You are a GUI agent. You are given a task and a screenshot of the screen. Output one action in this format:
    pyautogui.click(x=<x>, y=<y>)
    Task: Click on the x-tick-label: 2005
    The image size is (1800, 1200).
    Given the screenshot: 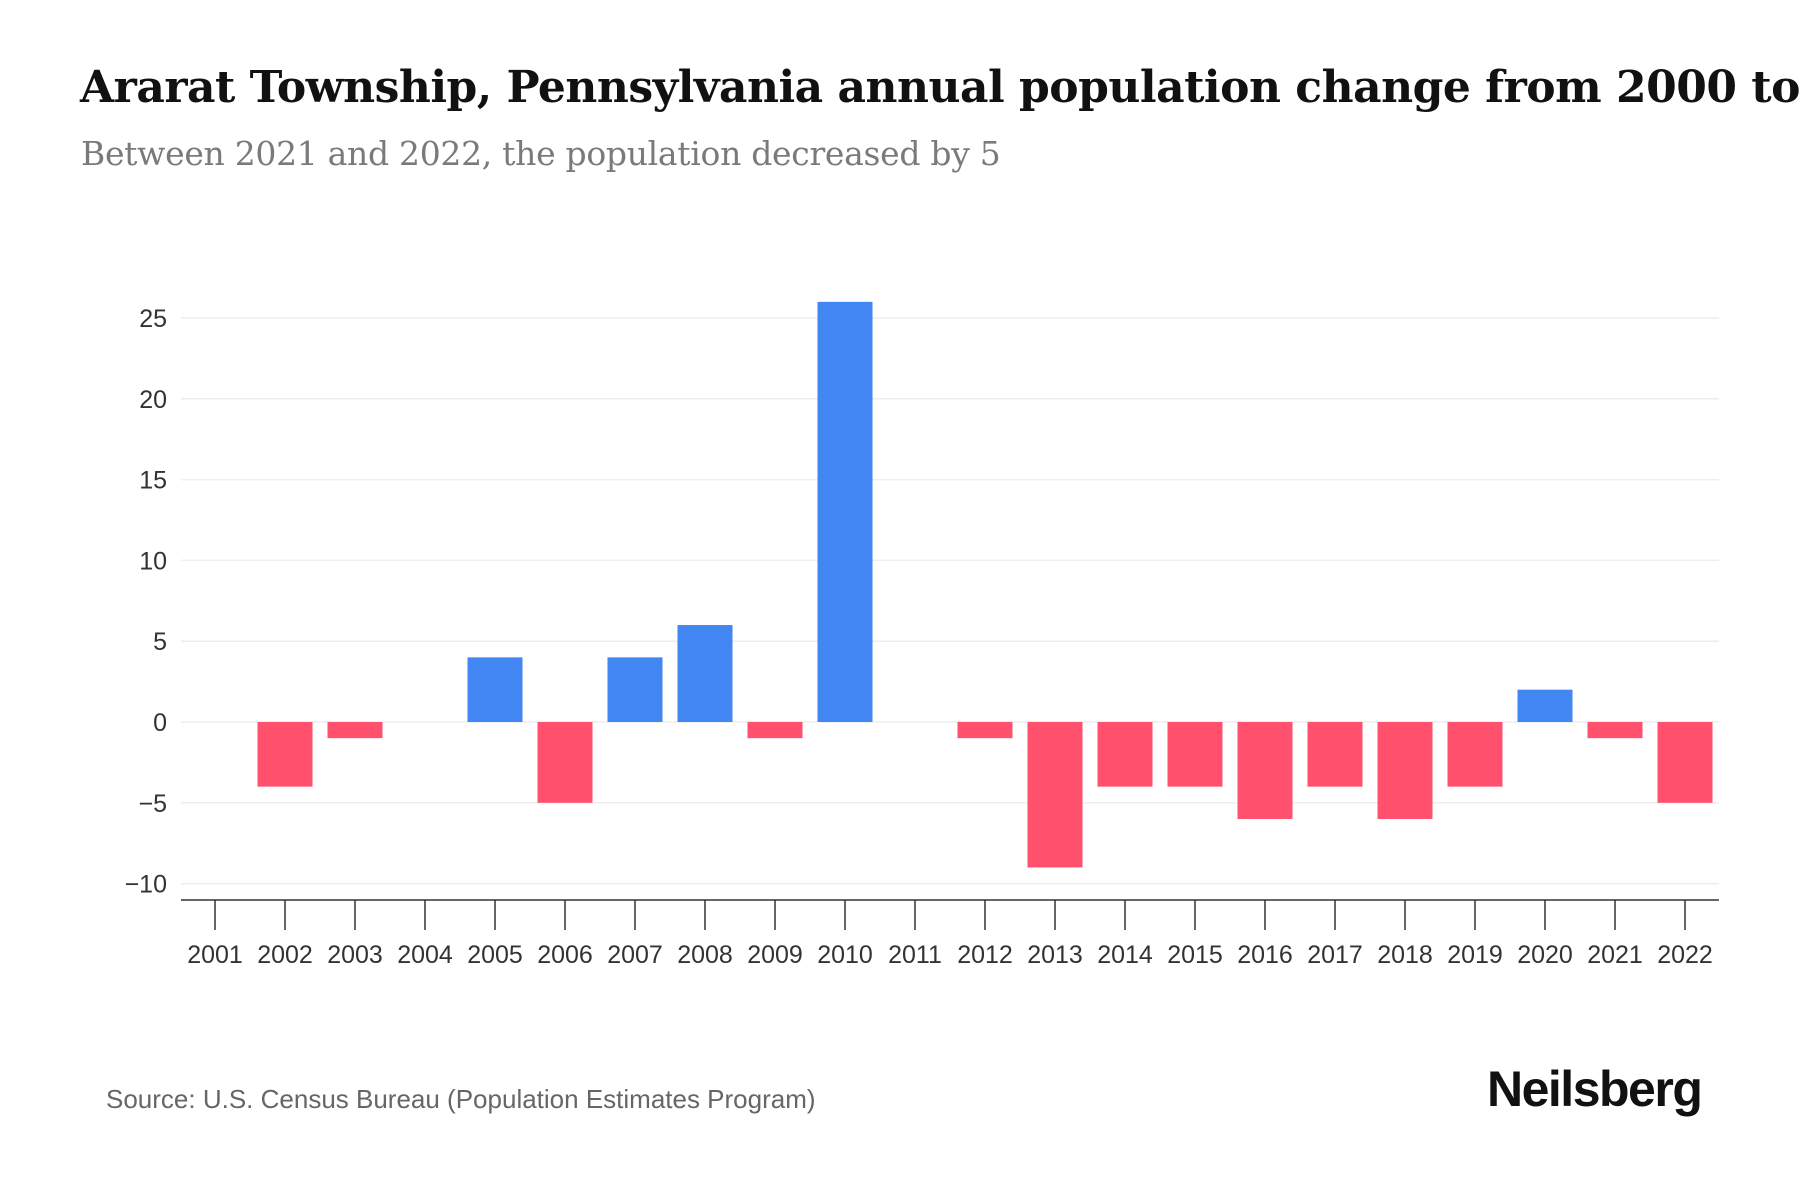 What is the action you would take?
    pyautogui.click(x=495, y=955)
    